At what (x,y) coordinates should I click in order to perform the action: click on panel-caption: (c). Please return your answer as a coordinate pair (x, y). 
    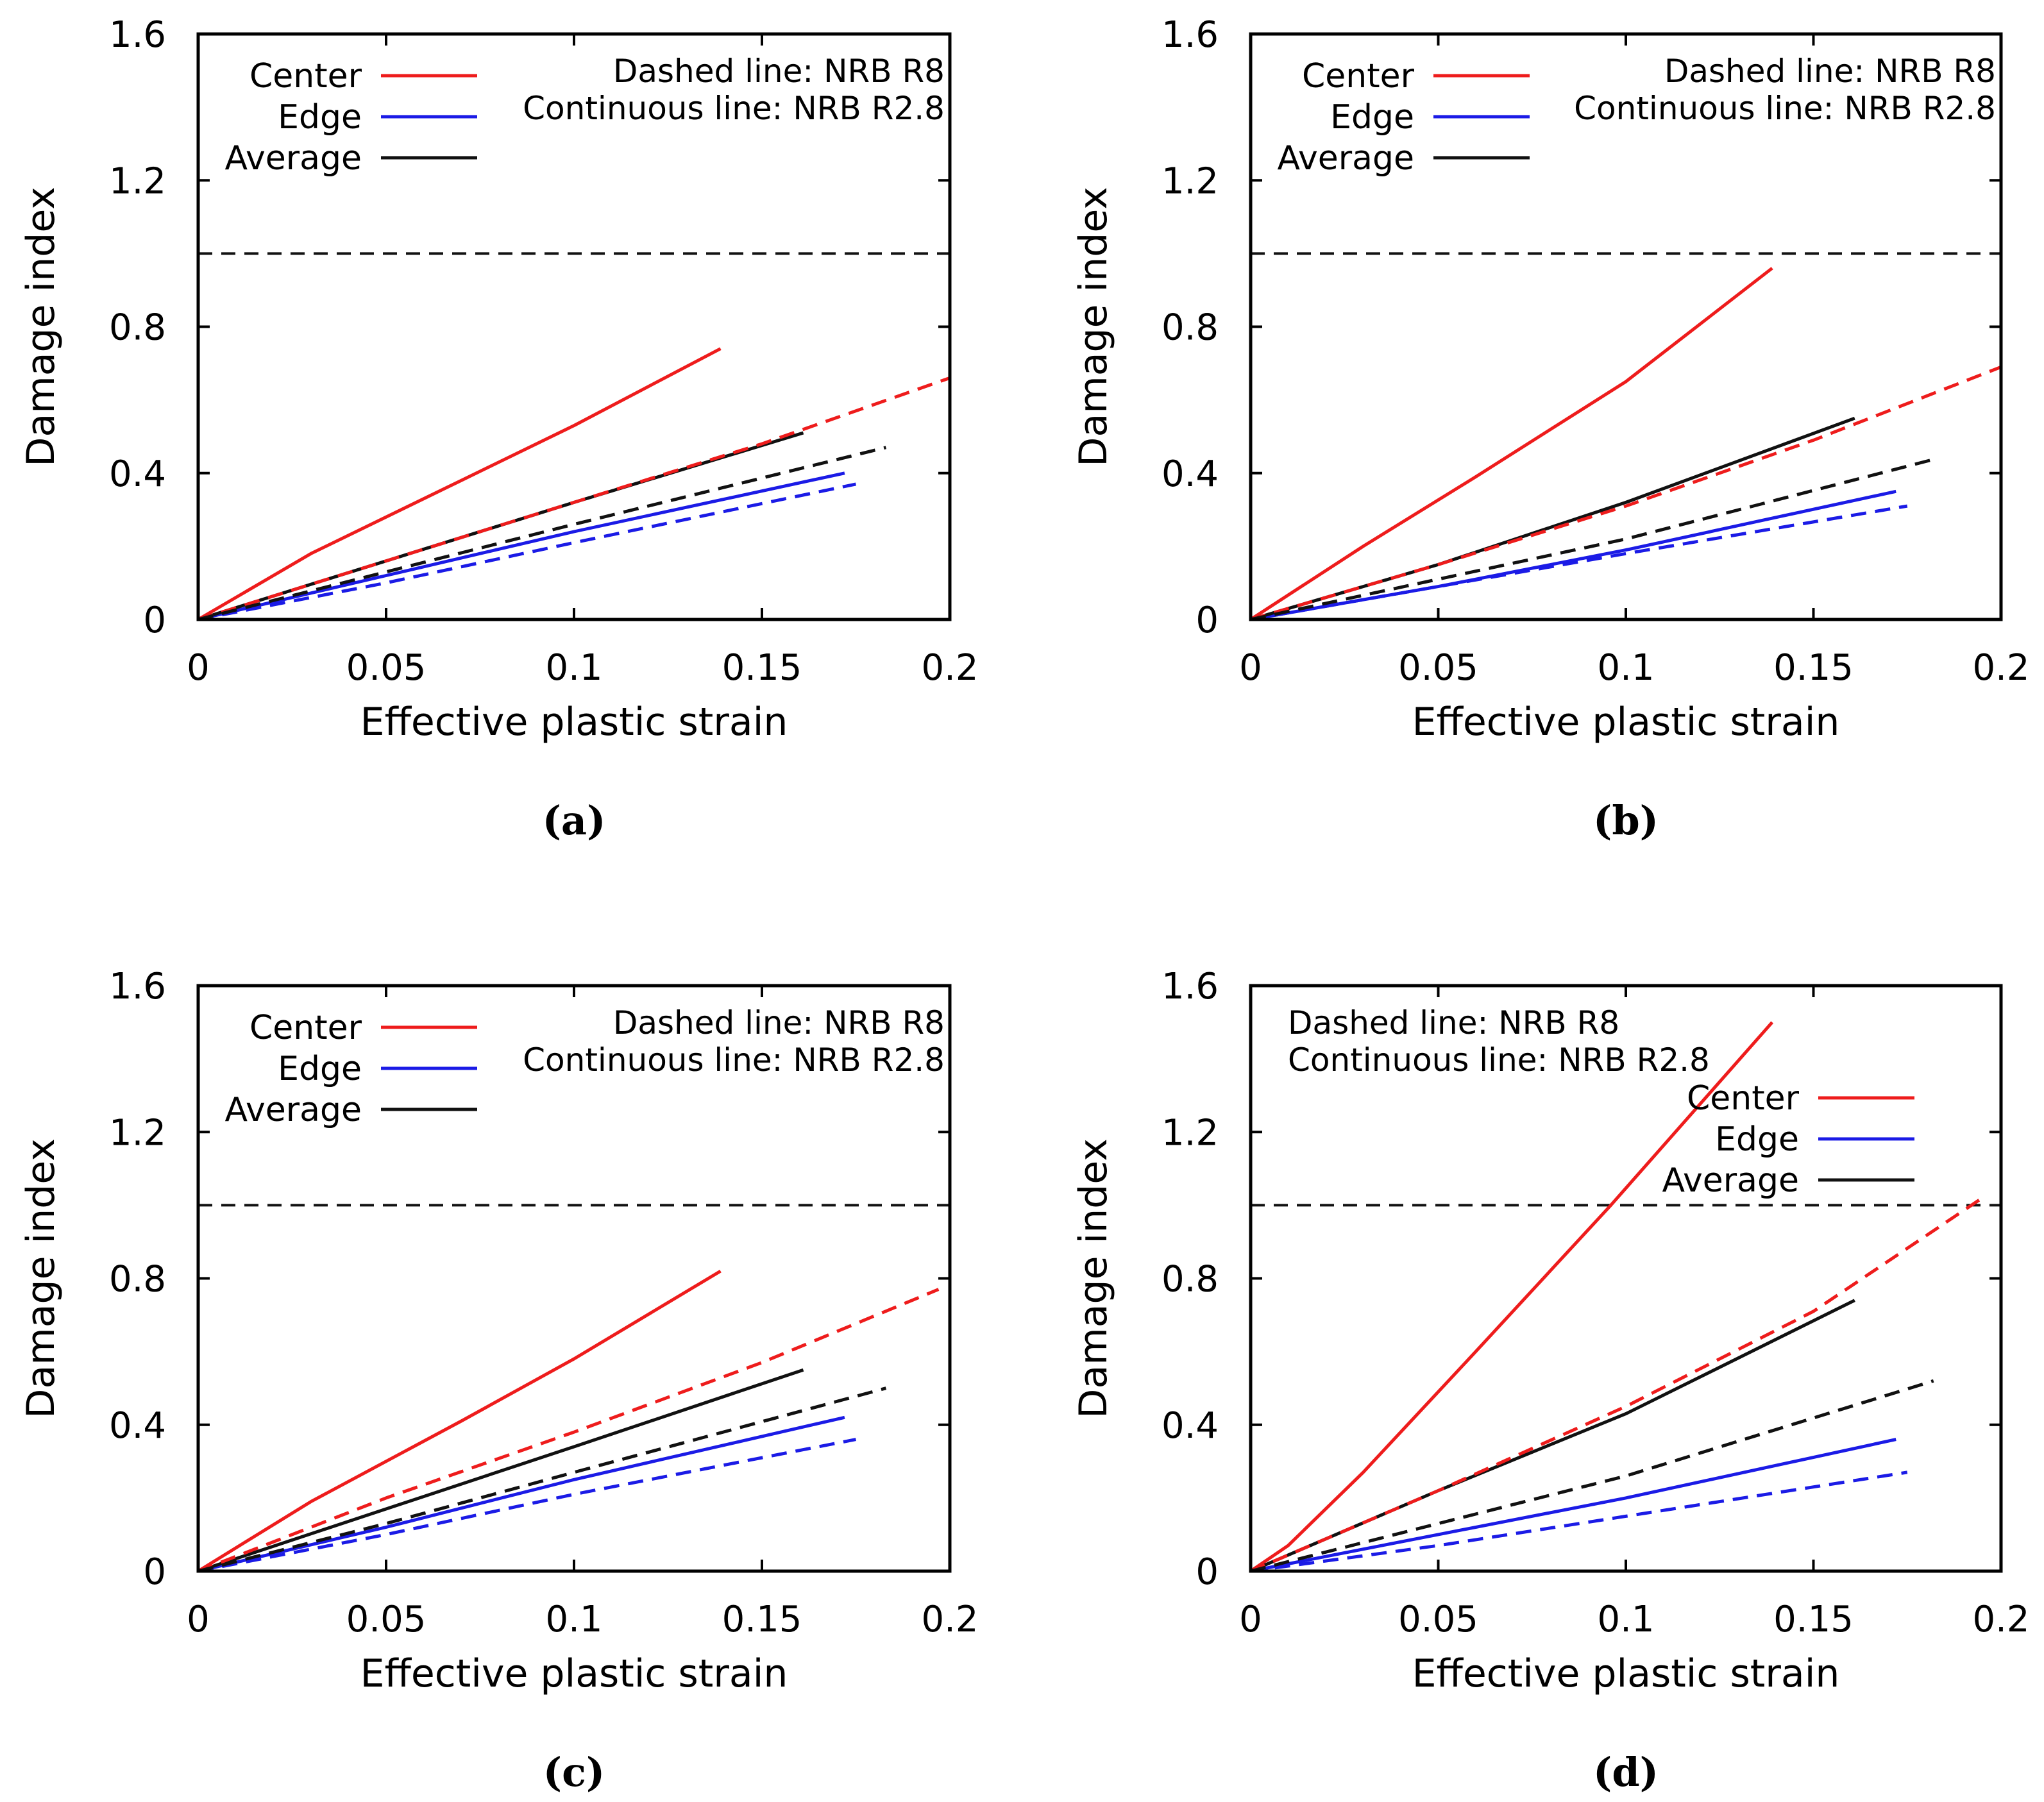
    Looking at the image, I should click on (574, 1772).